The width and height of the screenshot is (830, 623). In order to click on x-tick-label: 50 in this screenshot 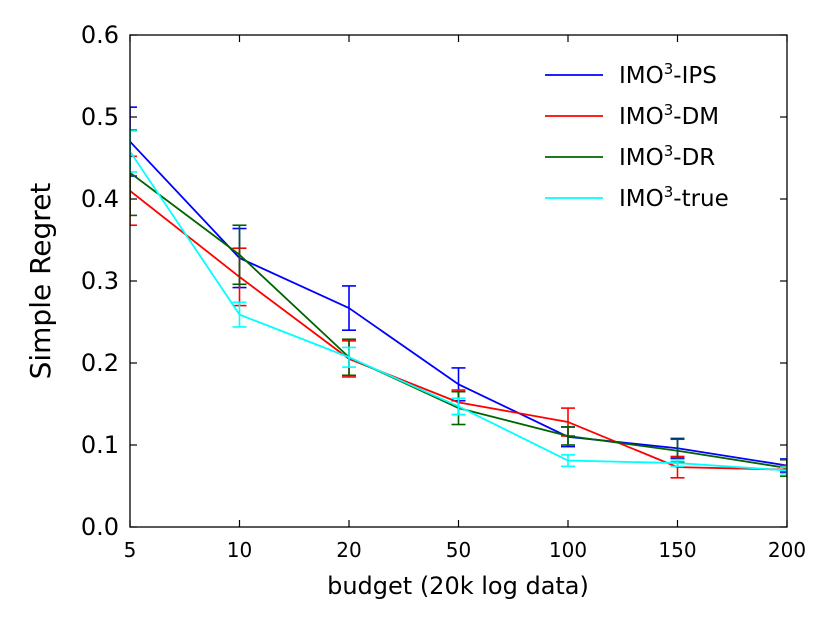, I will do `click(458, 550)`.